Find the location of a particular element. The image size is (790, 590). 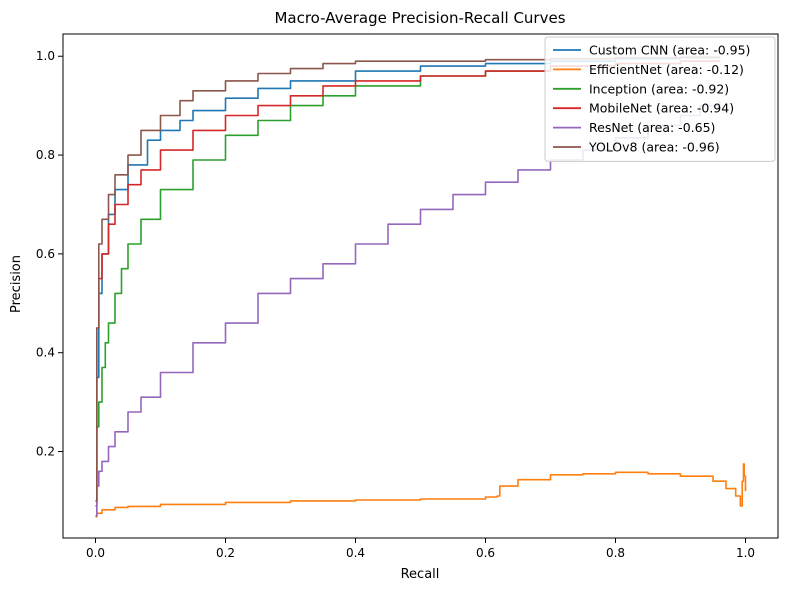

x-tick-label: 0.6 is located at coordinates (485, 553).